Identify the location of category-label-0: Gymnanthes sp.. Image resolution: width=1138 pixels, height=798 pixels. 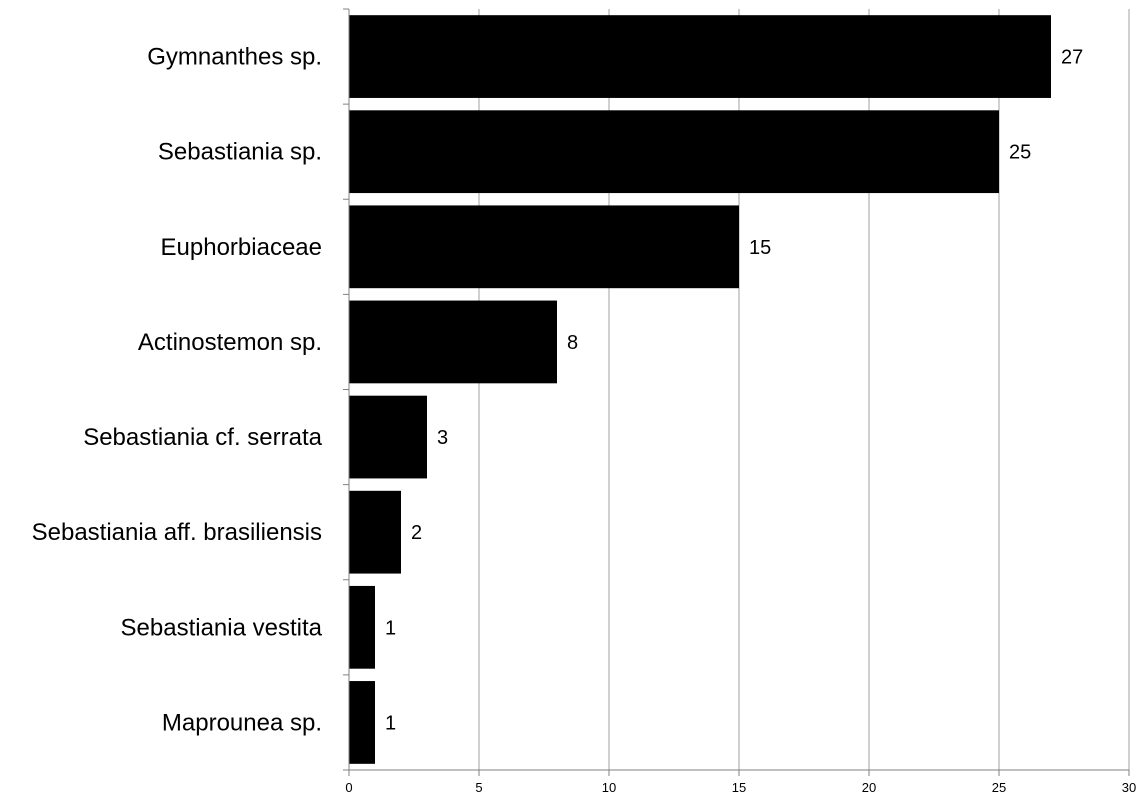
(234, 57).